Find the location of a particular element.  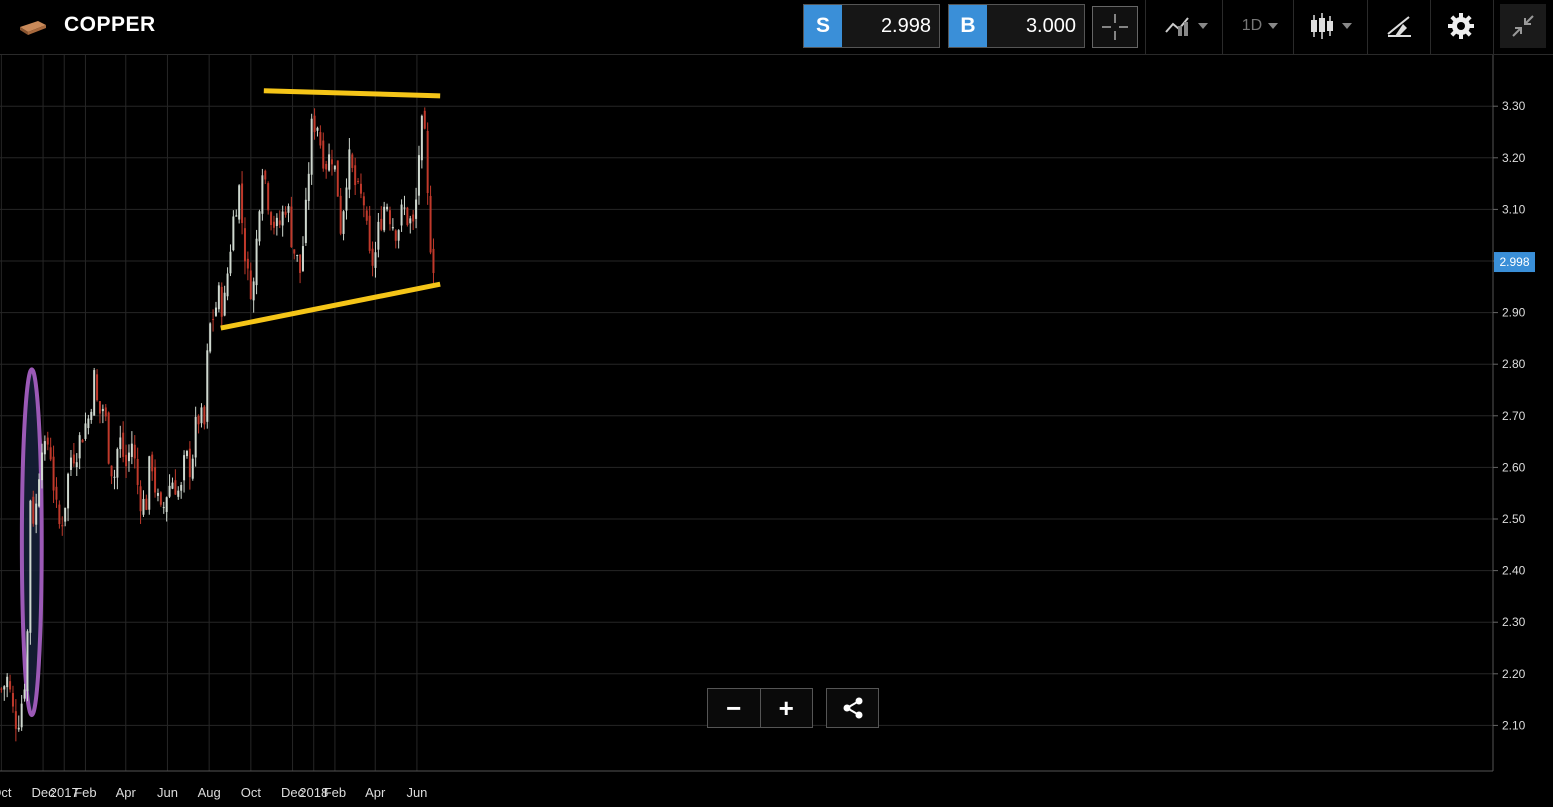

chart-type-dropdown is located at coordinates (1330, 26).